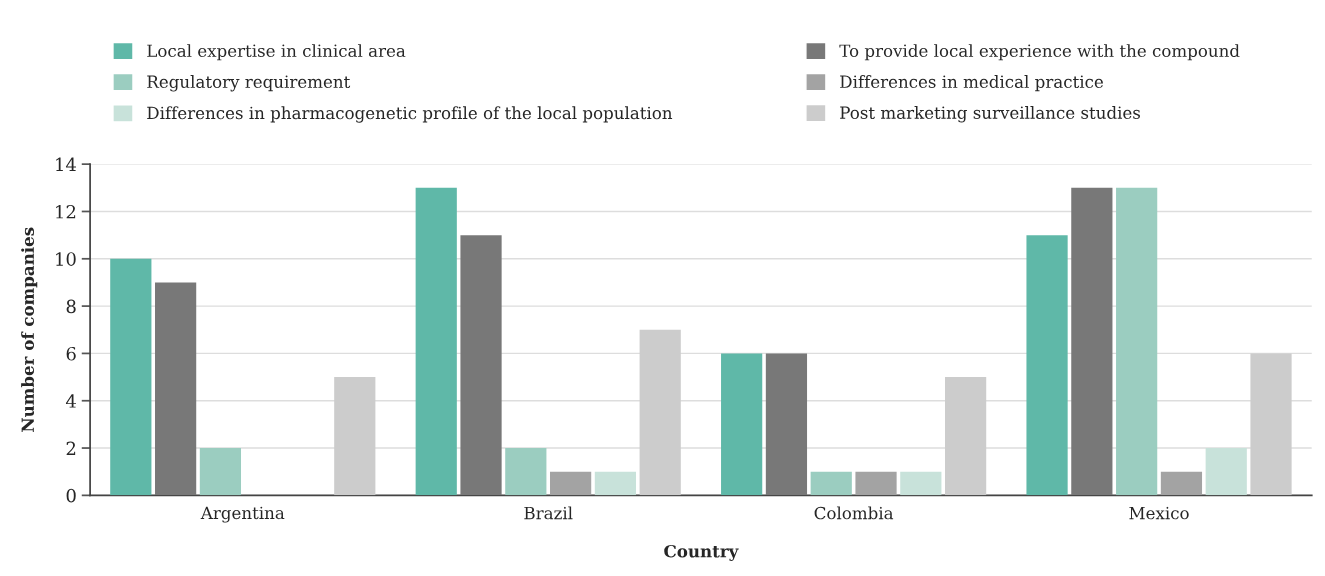 The width and height of the screenshot is (1325, 576). What do you see at coordinates (71, 306) in the screenshot?
I see `y-tick-label: 8` at bounding box center [71, 306].